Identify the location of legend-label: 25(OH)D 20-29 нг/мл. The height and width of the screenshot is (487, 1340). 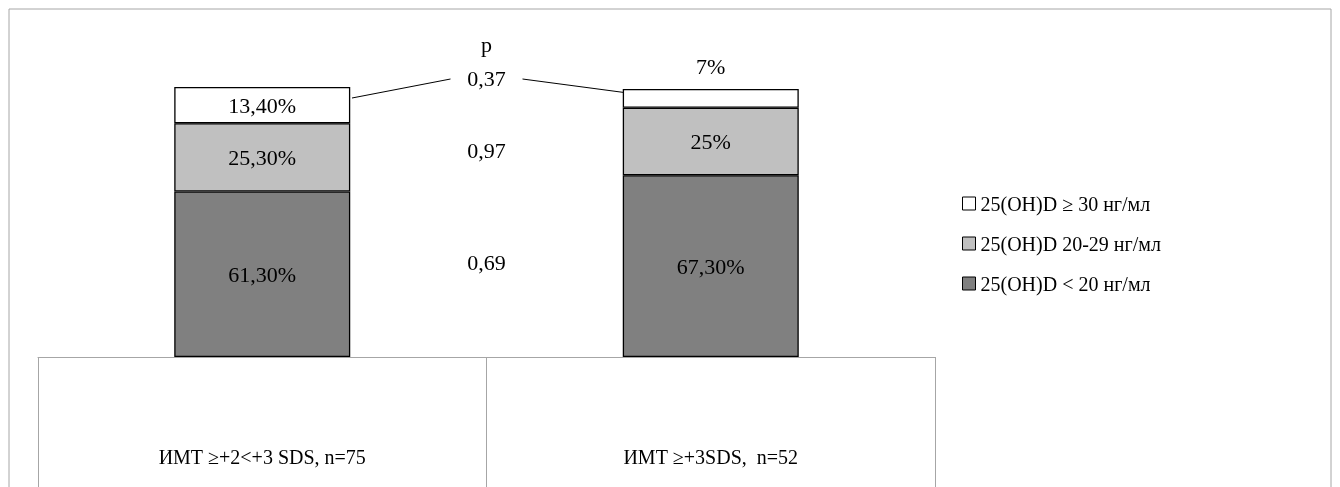
(1070, 244).